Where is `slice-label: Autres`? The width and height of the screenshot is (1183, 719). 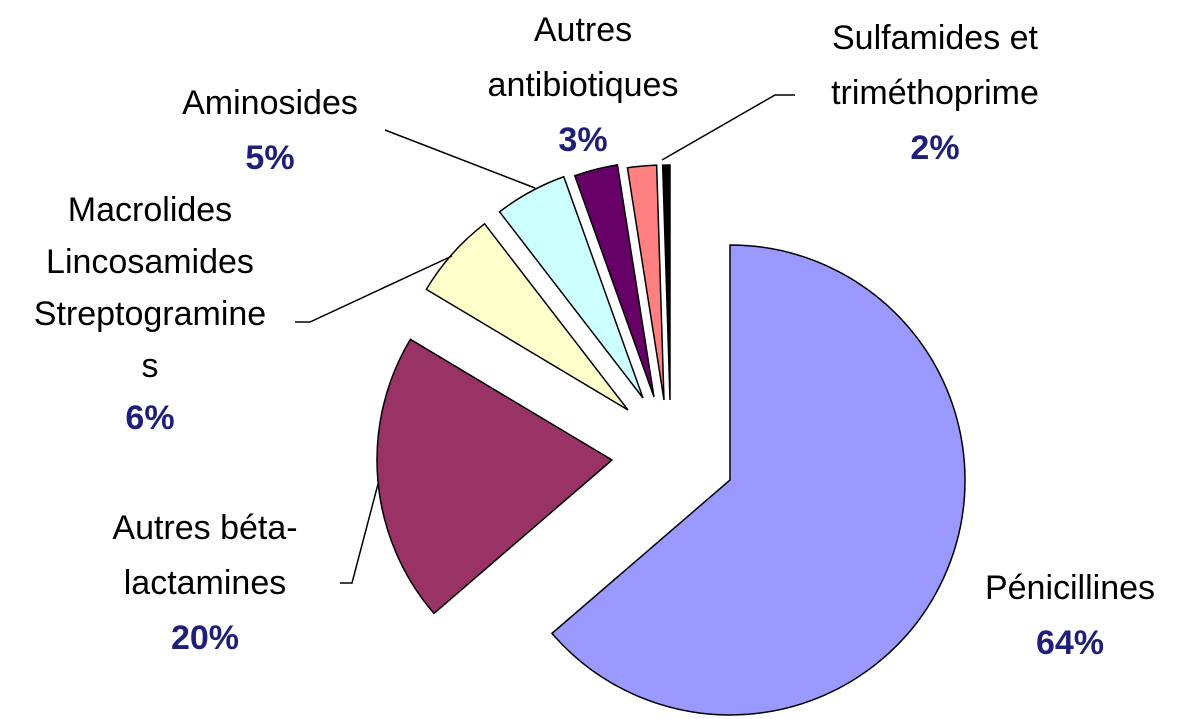
slice-label: Autres is located at coordinates (583, 30).